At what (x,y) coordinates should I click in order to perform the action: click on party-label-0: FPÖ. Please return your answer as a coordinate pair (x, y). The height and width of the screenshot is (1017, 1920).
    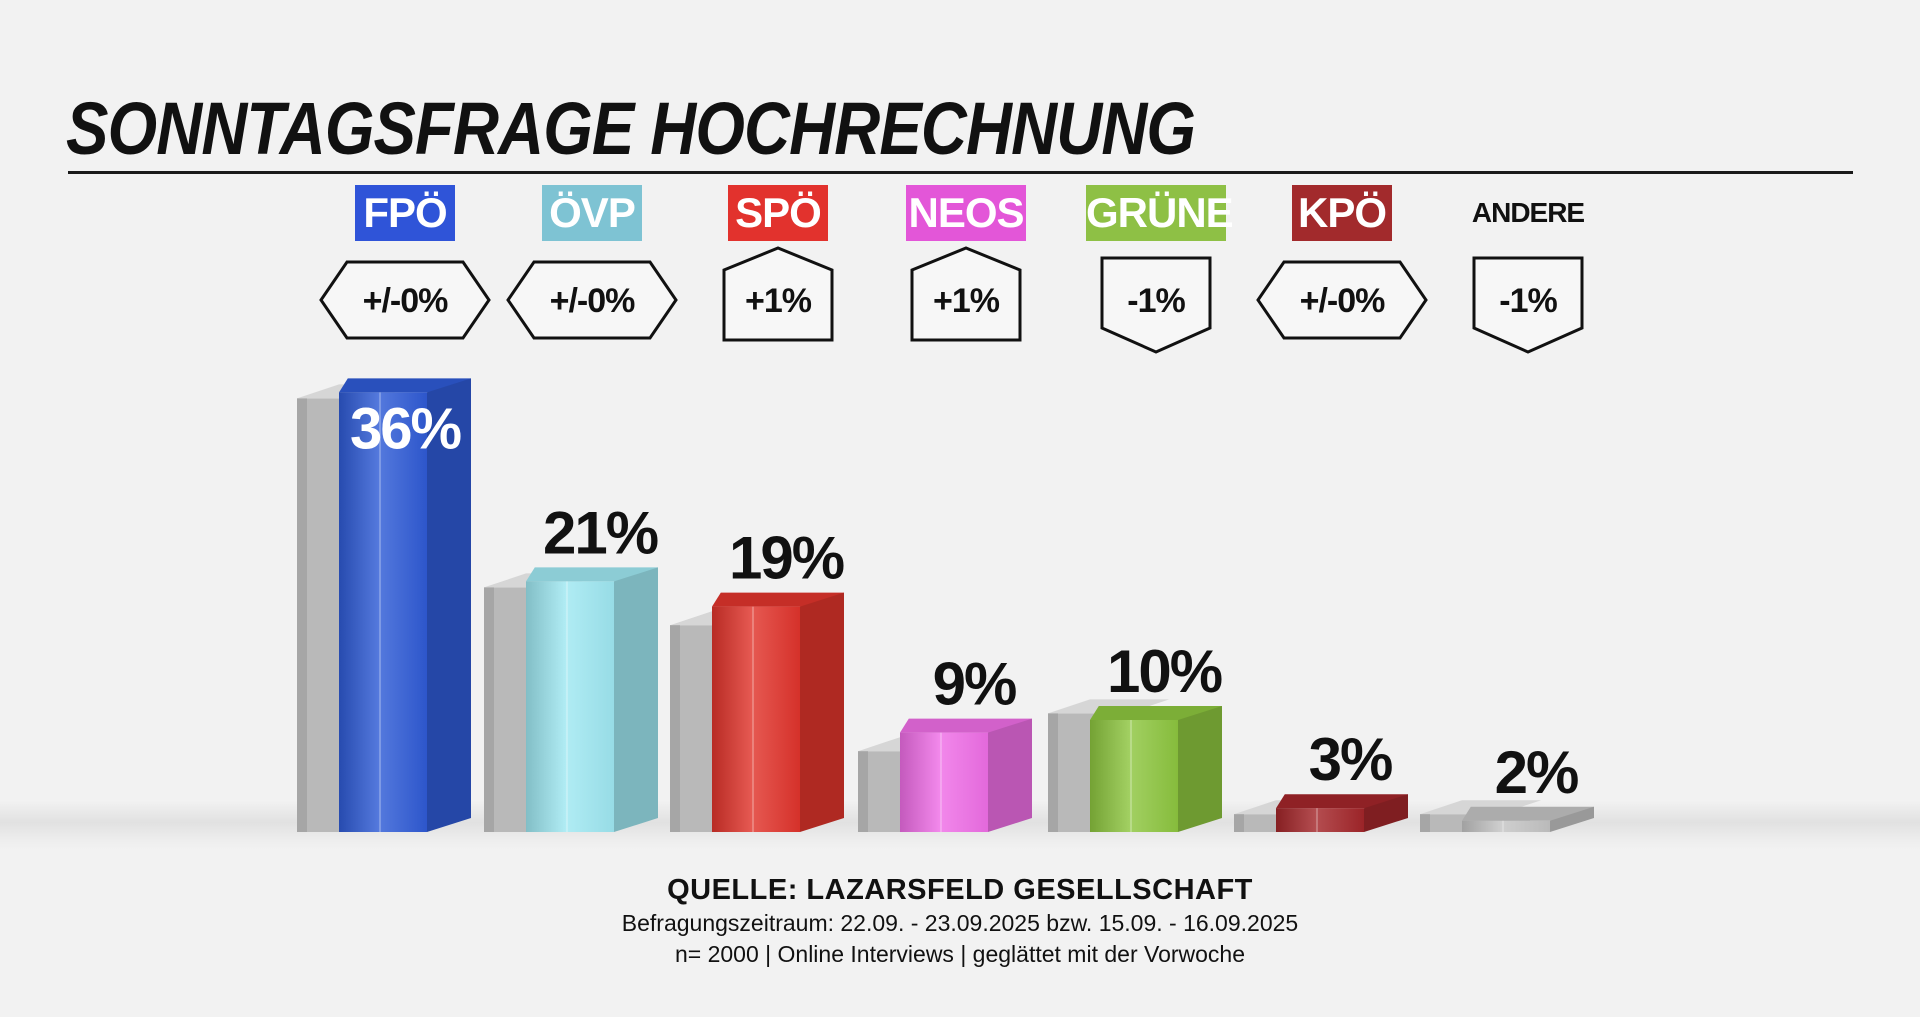
    Looking at the image, I should click on (405, 213).